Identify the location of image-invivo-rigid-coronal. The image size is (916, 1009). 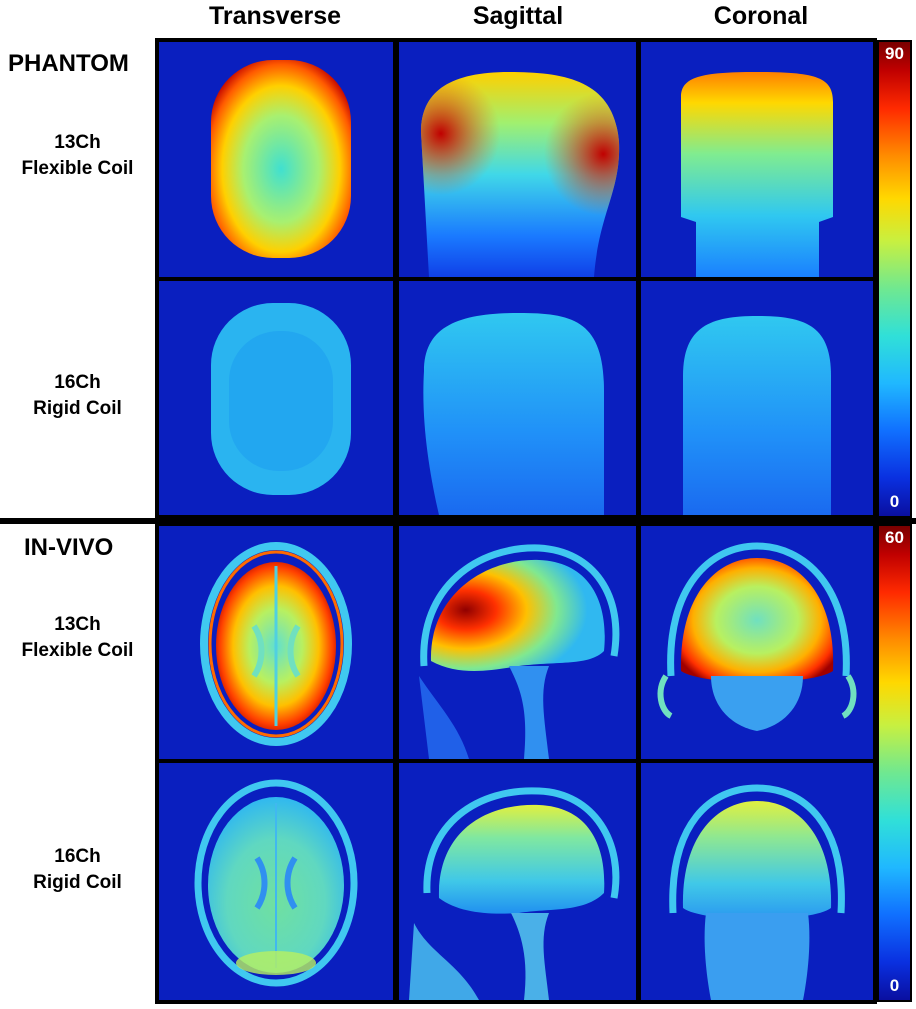
(757, 881).